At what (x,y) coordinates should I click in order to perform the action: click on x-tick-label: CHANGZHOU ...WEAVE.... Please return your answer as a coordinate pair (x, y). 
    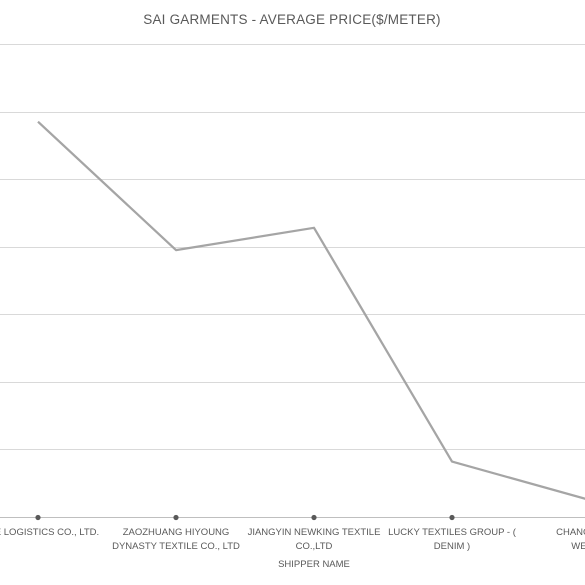
    Looking at the image, I should click on (570, 539).